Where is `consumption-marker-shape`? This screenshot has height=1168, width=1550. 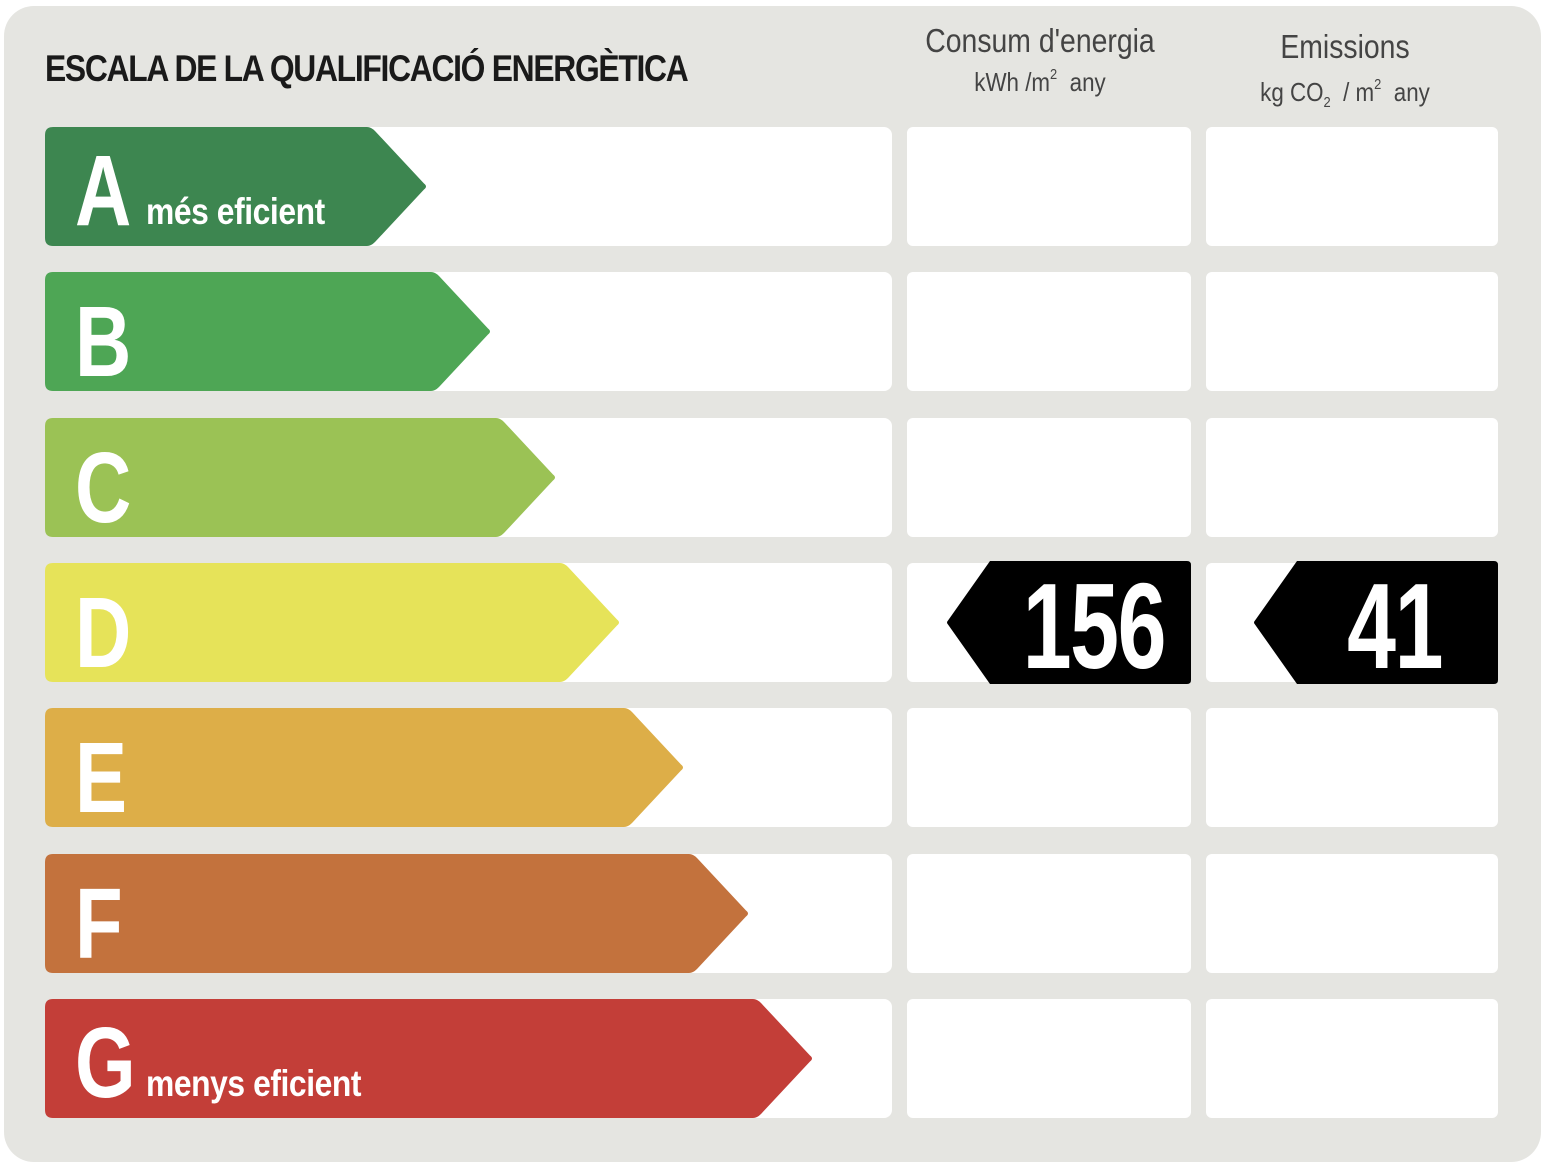
consumption-marker-shape is located at coordinates (1069, 622).